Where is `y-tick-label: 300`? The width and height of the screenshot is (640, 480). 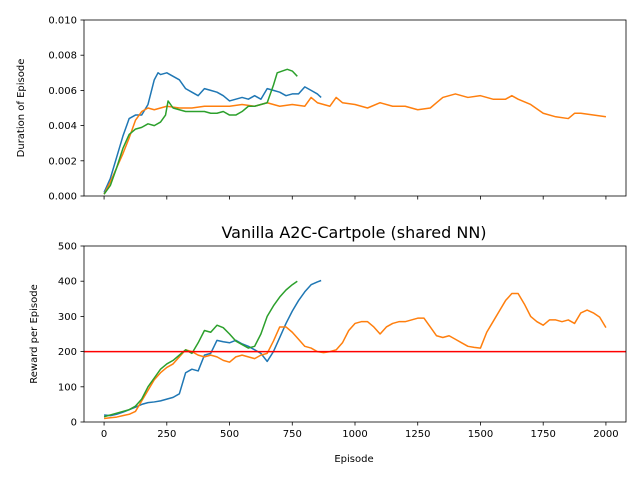
y-tick-label: 300 is located at coordinates (67, 317).